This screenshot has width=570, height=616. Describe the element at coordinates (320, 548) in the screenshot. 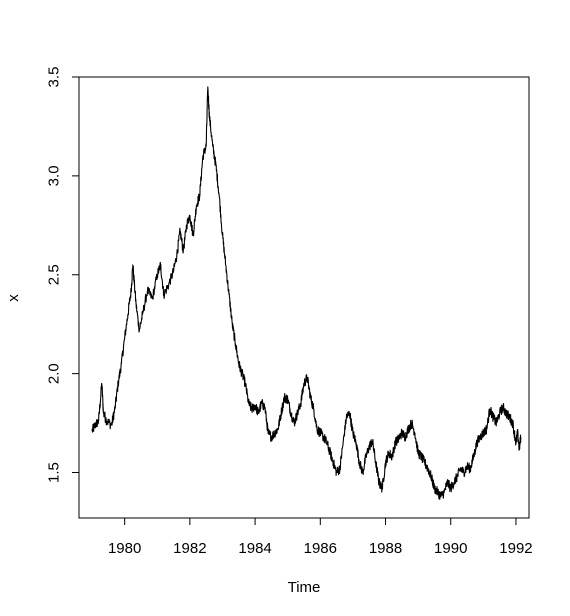

I see `x-tick-label: 1986` at that location.